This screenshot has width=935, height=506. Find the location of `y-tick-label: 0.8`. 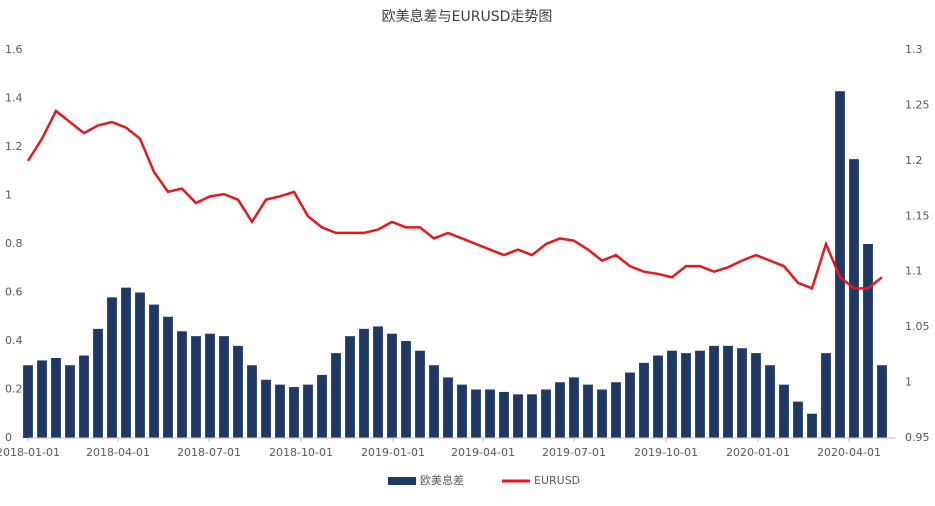

y-tick-label: 0.8 is located at coordinates (14, 243).